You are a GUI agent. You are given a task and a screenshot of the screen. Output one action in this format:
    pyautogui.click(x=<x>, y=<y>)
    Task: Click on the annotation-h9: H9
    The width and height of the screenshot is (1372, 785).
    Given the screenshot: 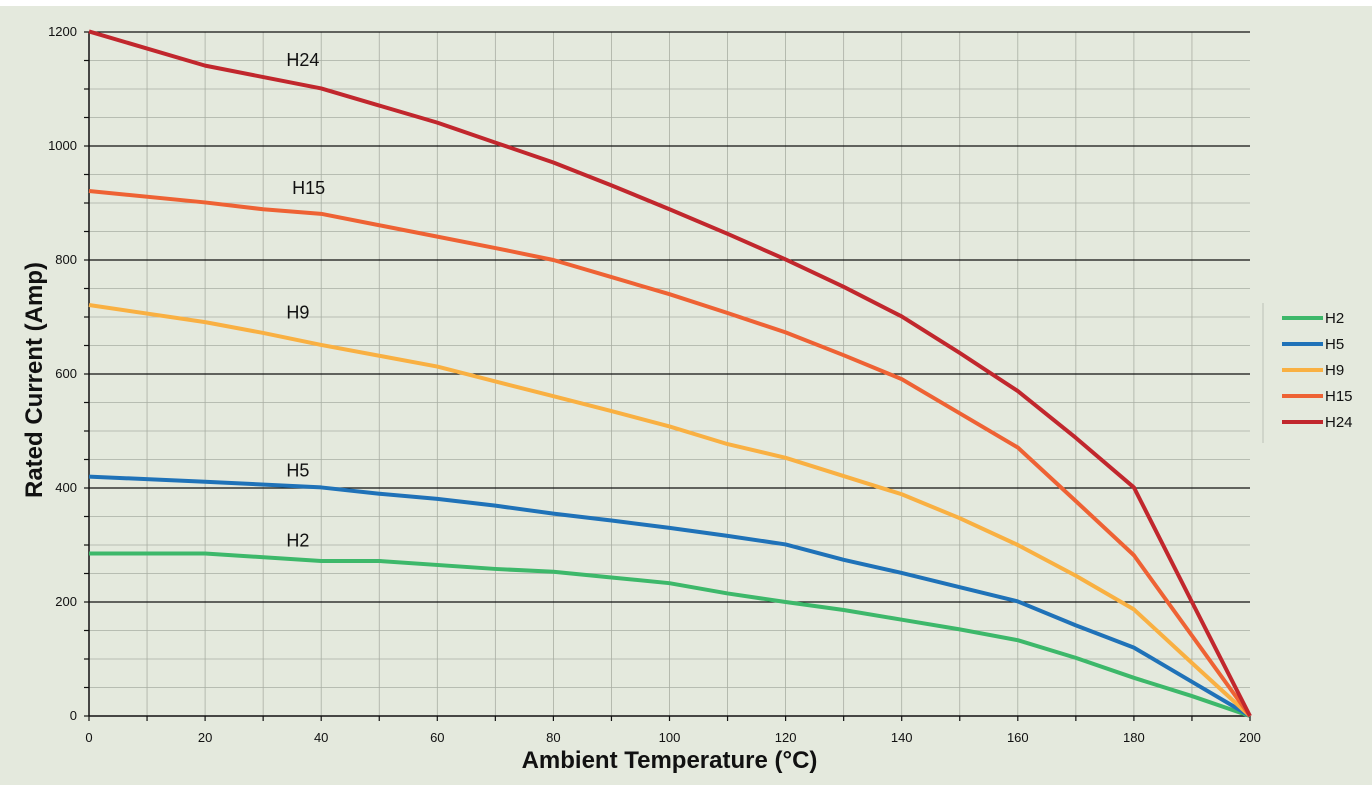 What is the action you would take?
    pyautogui.click(x=297, y=313)
    